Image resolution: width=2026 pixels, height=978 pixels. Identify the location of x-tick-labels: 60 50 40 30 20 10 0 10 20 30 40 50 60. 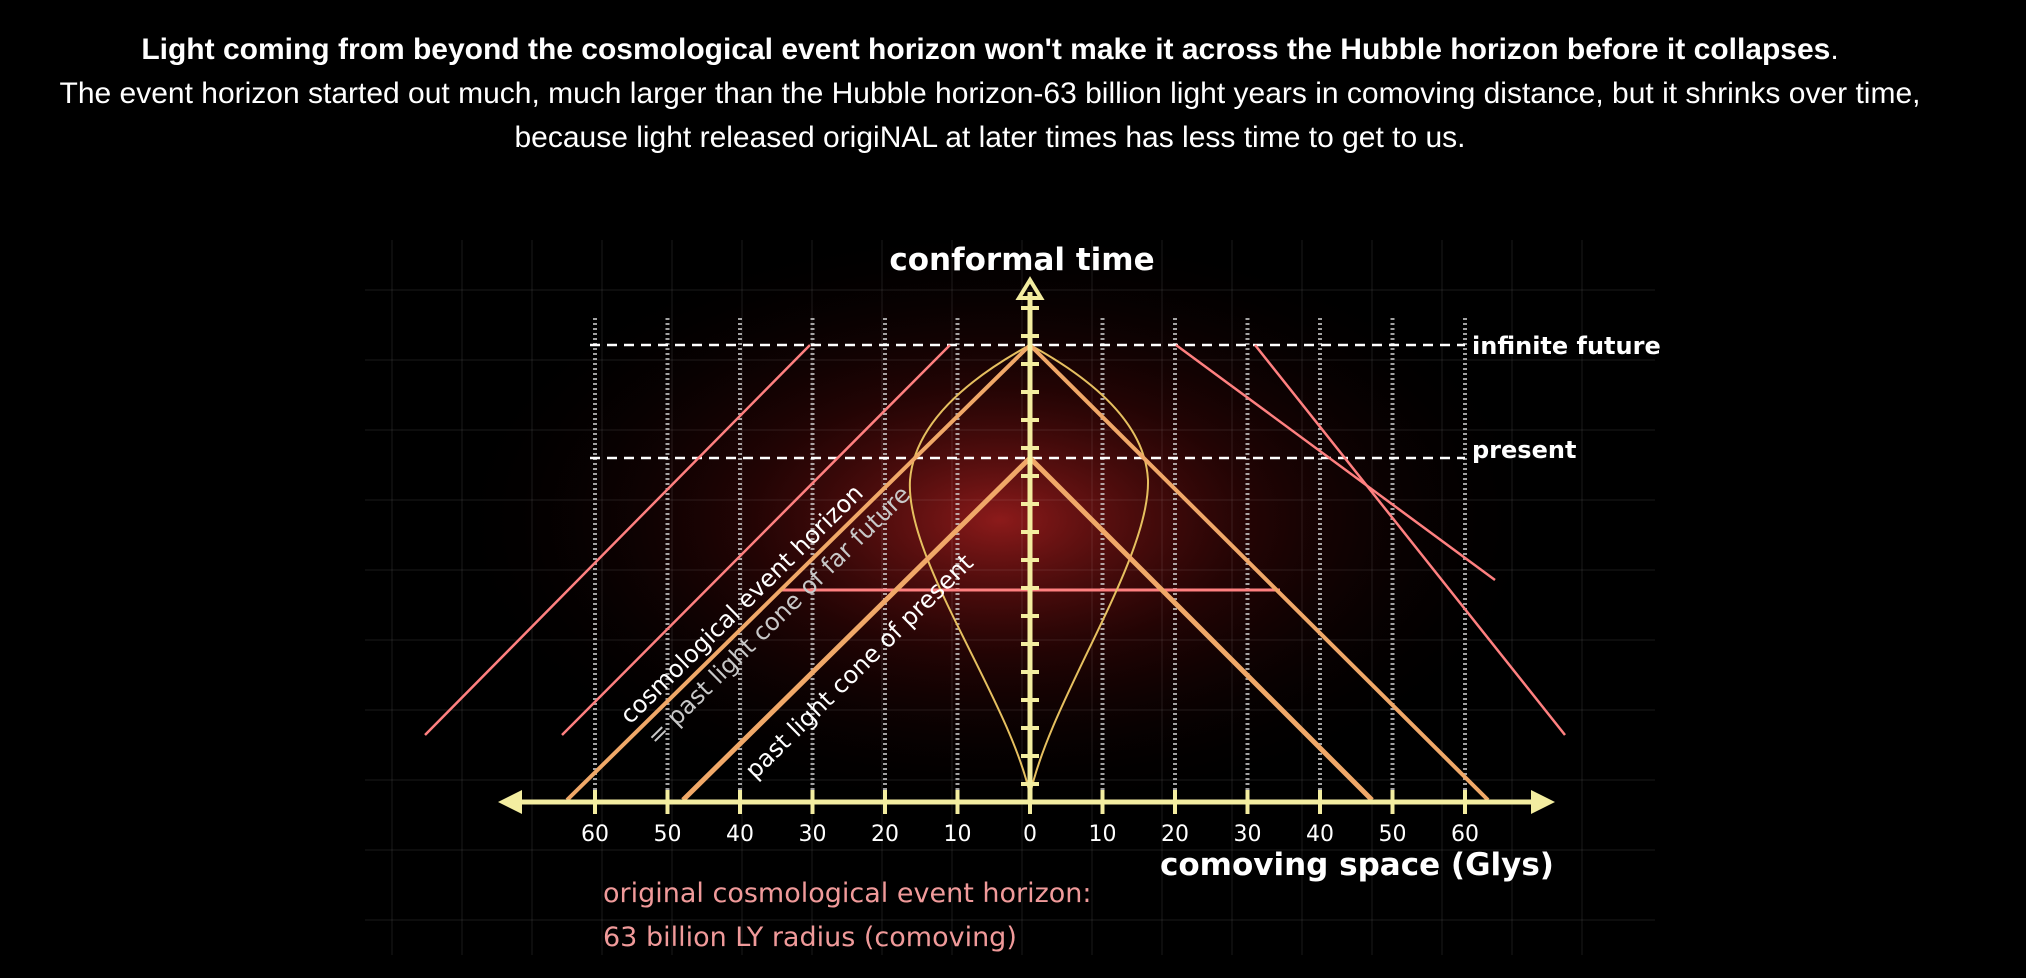
(1030, 834).